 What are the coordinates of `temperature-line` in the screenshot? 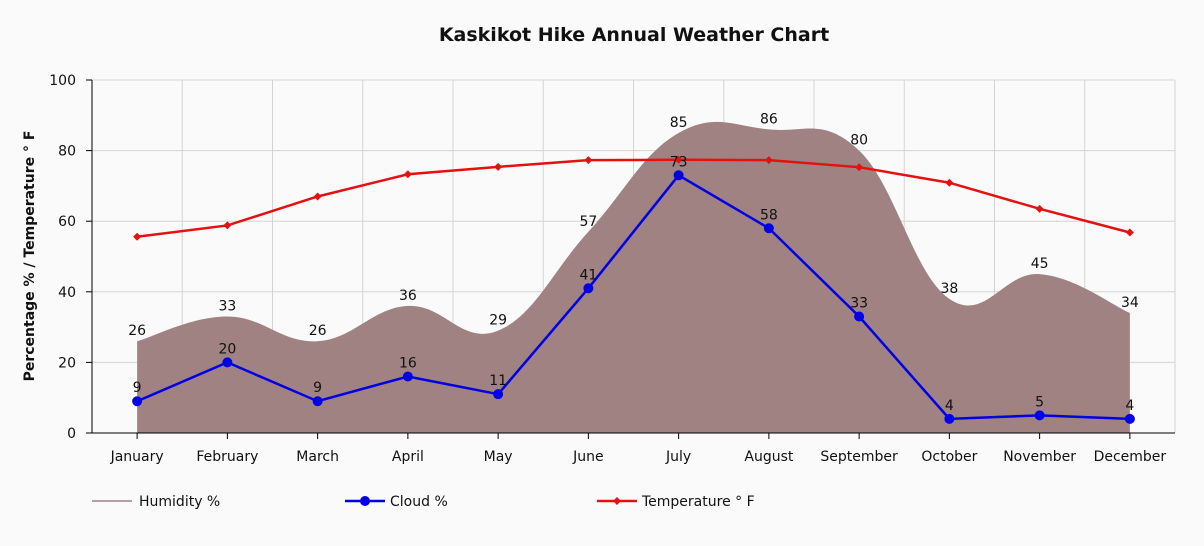 It's located at (633, 198).